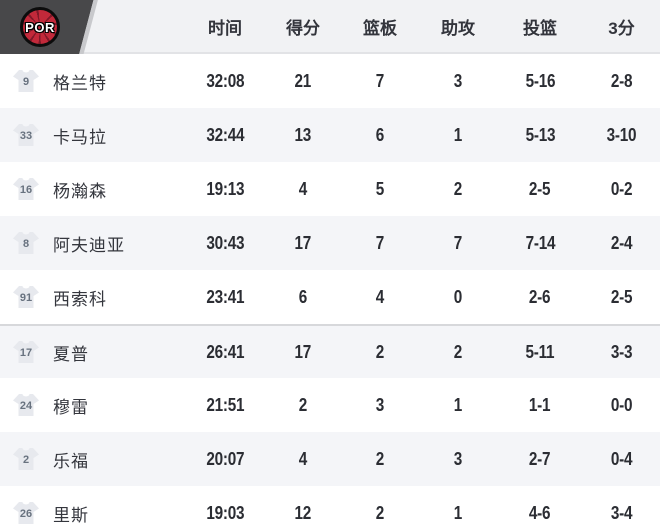 The image size is (660, 531). Describe the element at coordinates (225, 188) in the screenshot. I see `stat-time: 19:13` at that location.